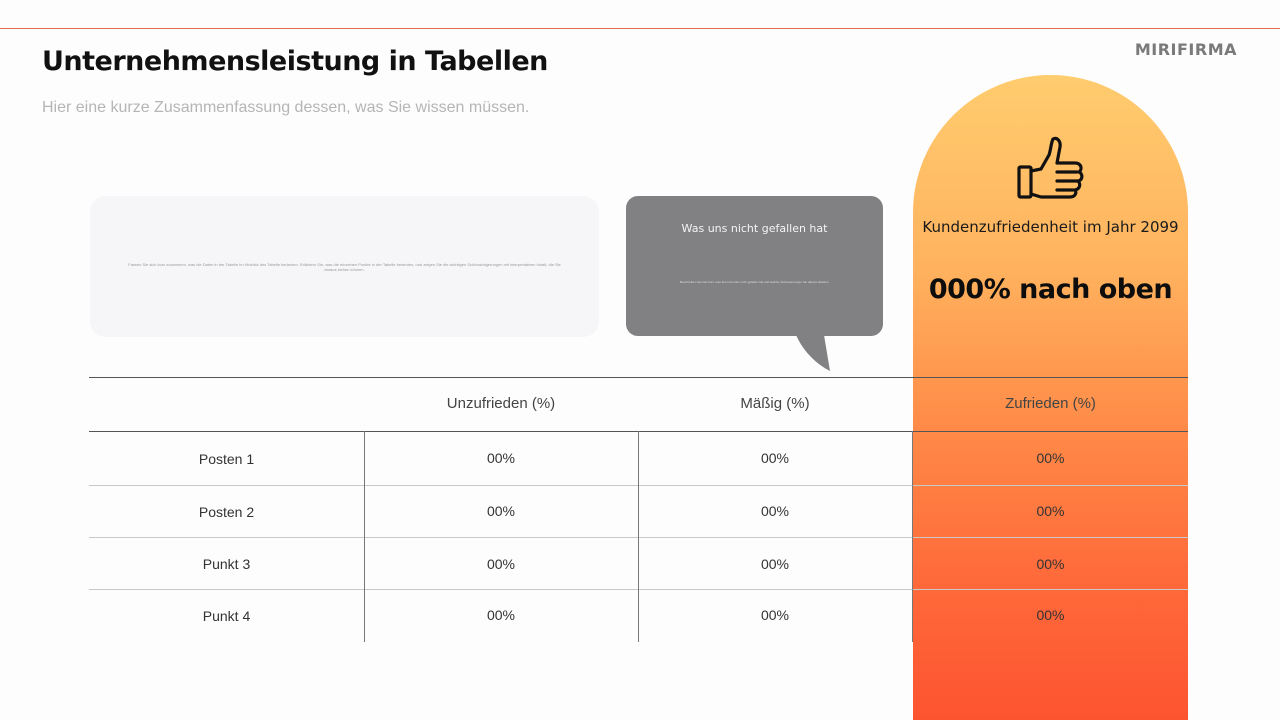  I want to click on speech-bubble-tail, so click(813, 353).